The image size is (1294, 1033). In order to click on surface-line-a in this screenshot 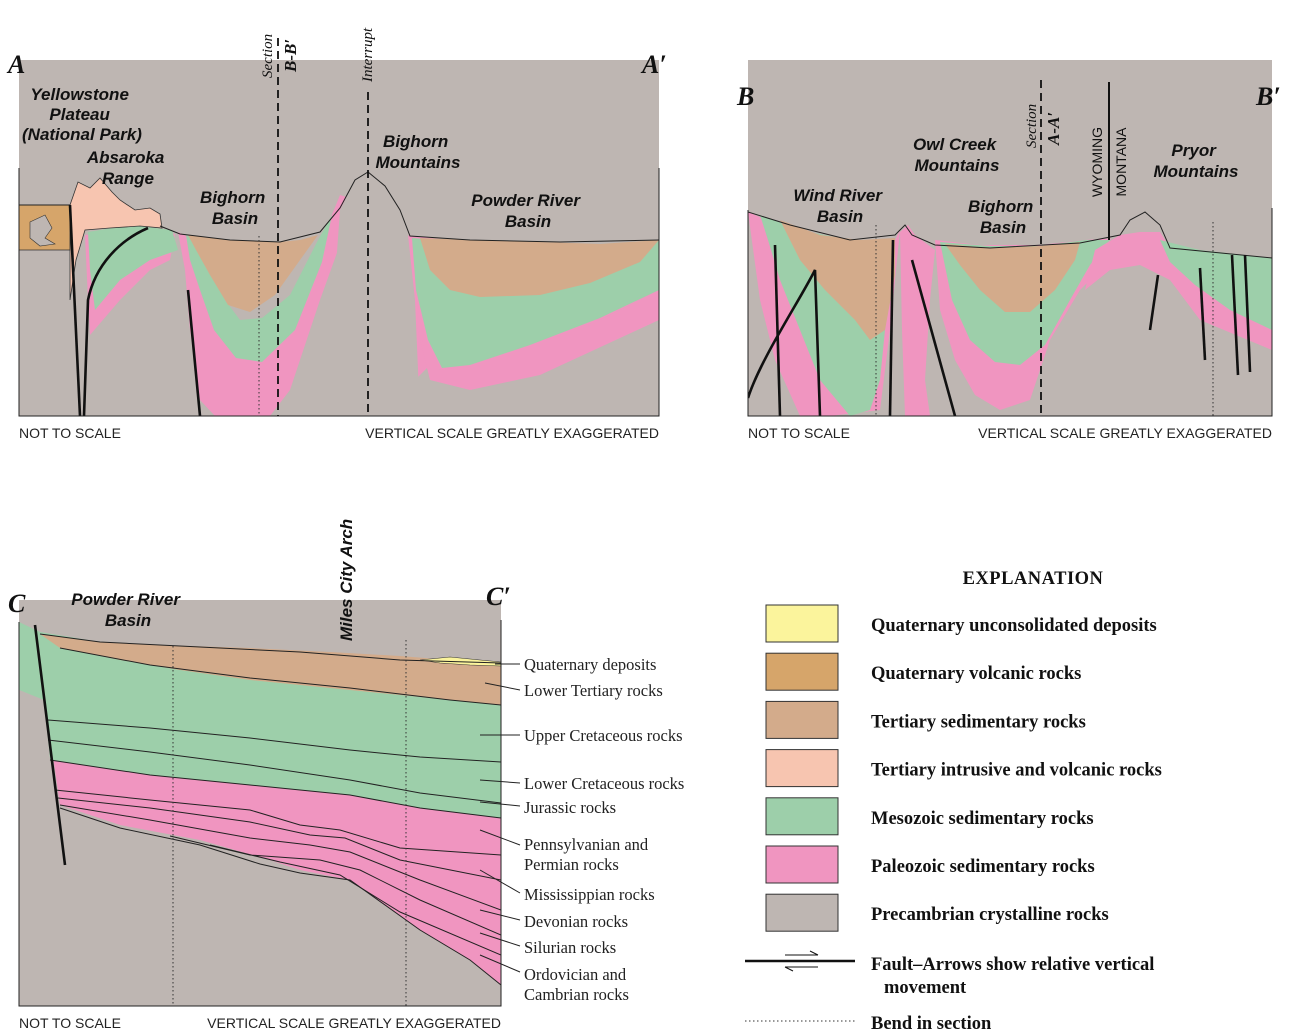, I will do `click(339, 207)`.